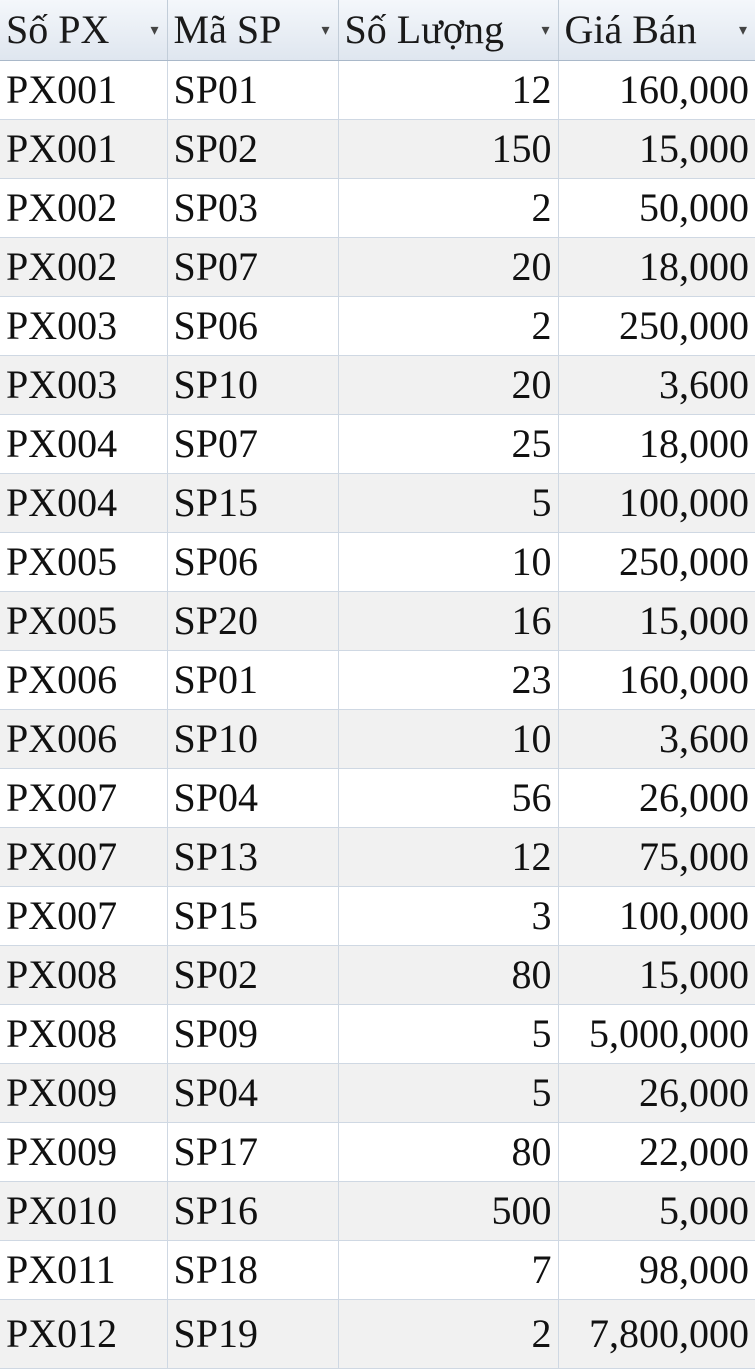 The height and width of the screenshot is (1369, 755). What do you see at coordinates (253, 857) in the screenshot?
I see `cell-ma-sp: SP13` at bounding box center [253, 857].